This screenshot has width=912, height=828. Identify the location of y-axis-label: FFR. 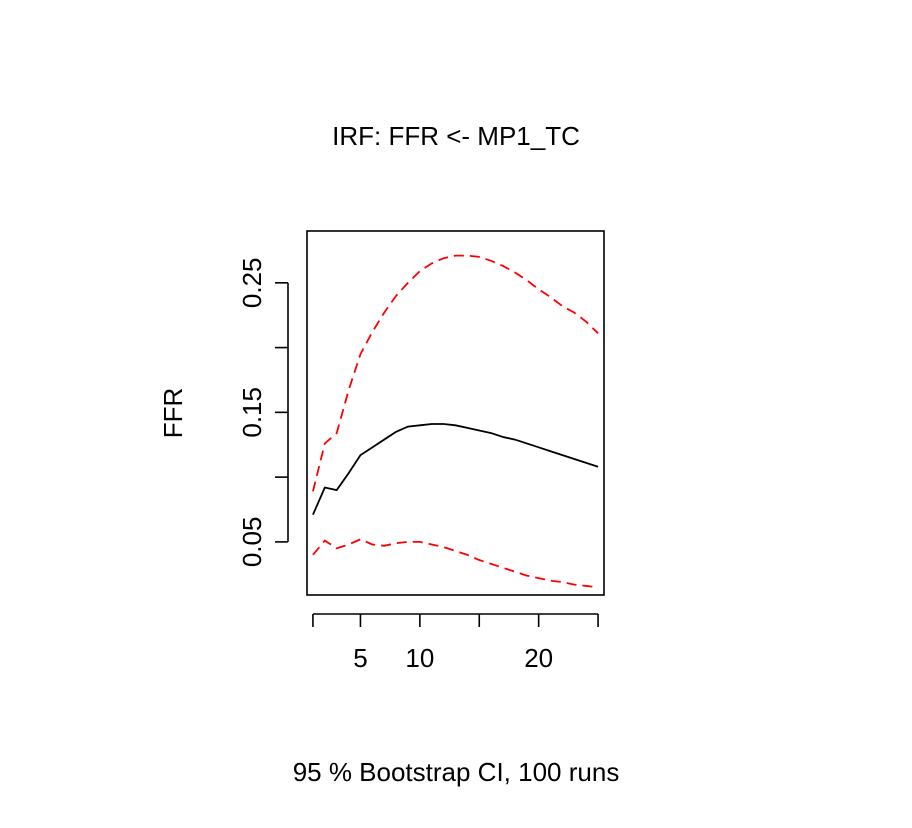
(173, 413).